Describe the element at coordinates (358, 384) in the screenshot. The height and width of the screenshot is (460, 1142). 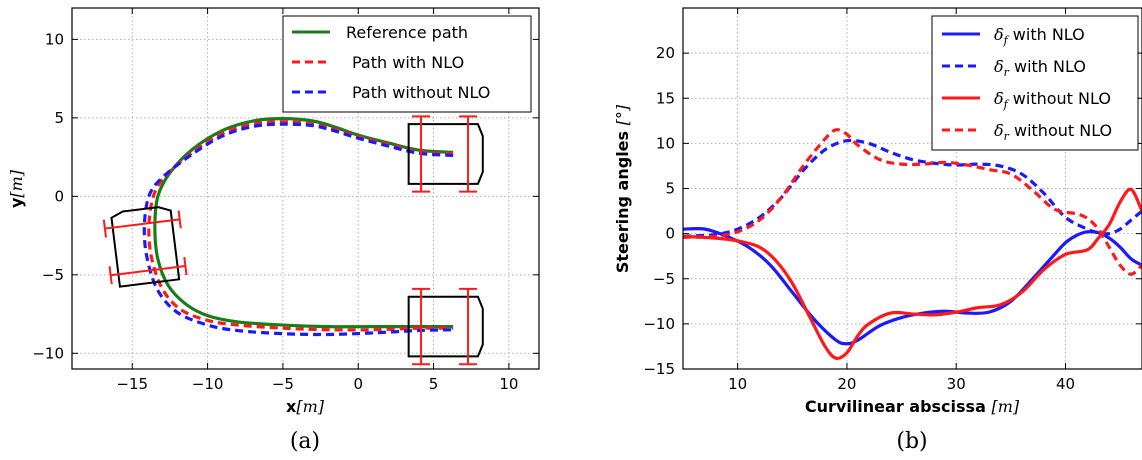
I see `xtick-label-a: 0` at that location.